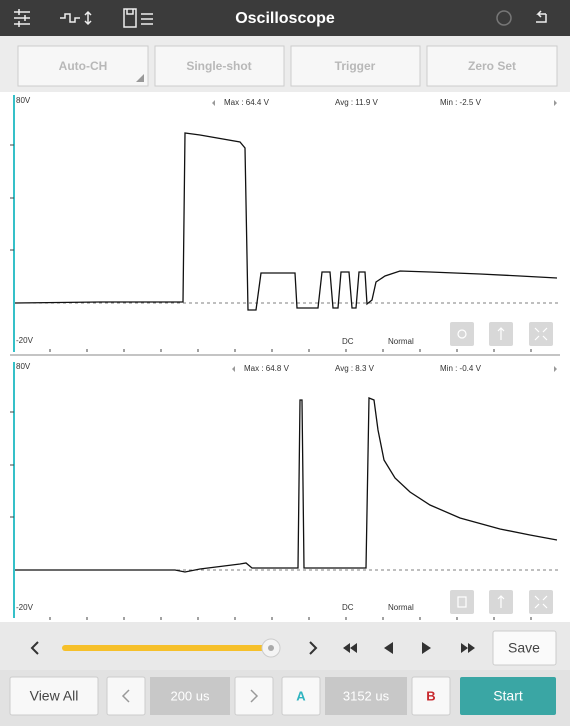 Image resolution: width=570 pixels, height=726 pixels. I want to click on button-label: Zero Set, so click(492, 66).